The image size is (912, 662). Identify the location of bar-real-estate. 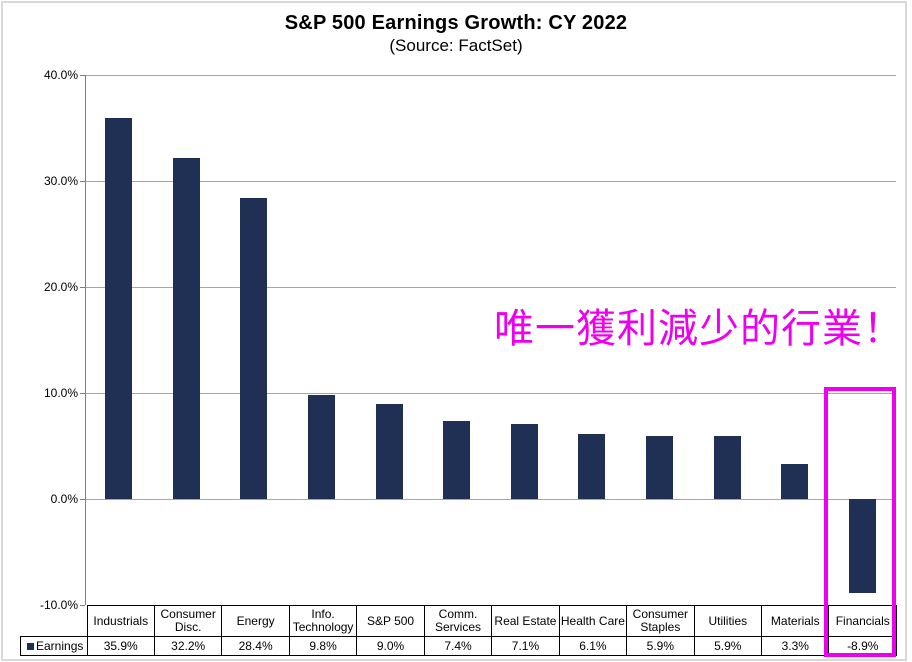
(524, 461).